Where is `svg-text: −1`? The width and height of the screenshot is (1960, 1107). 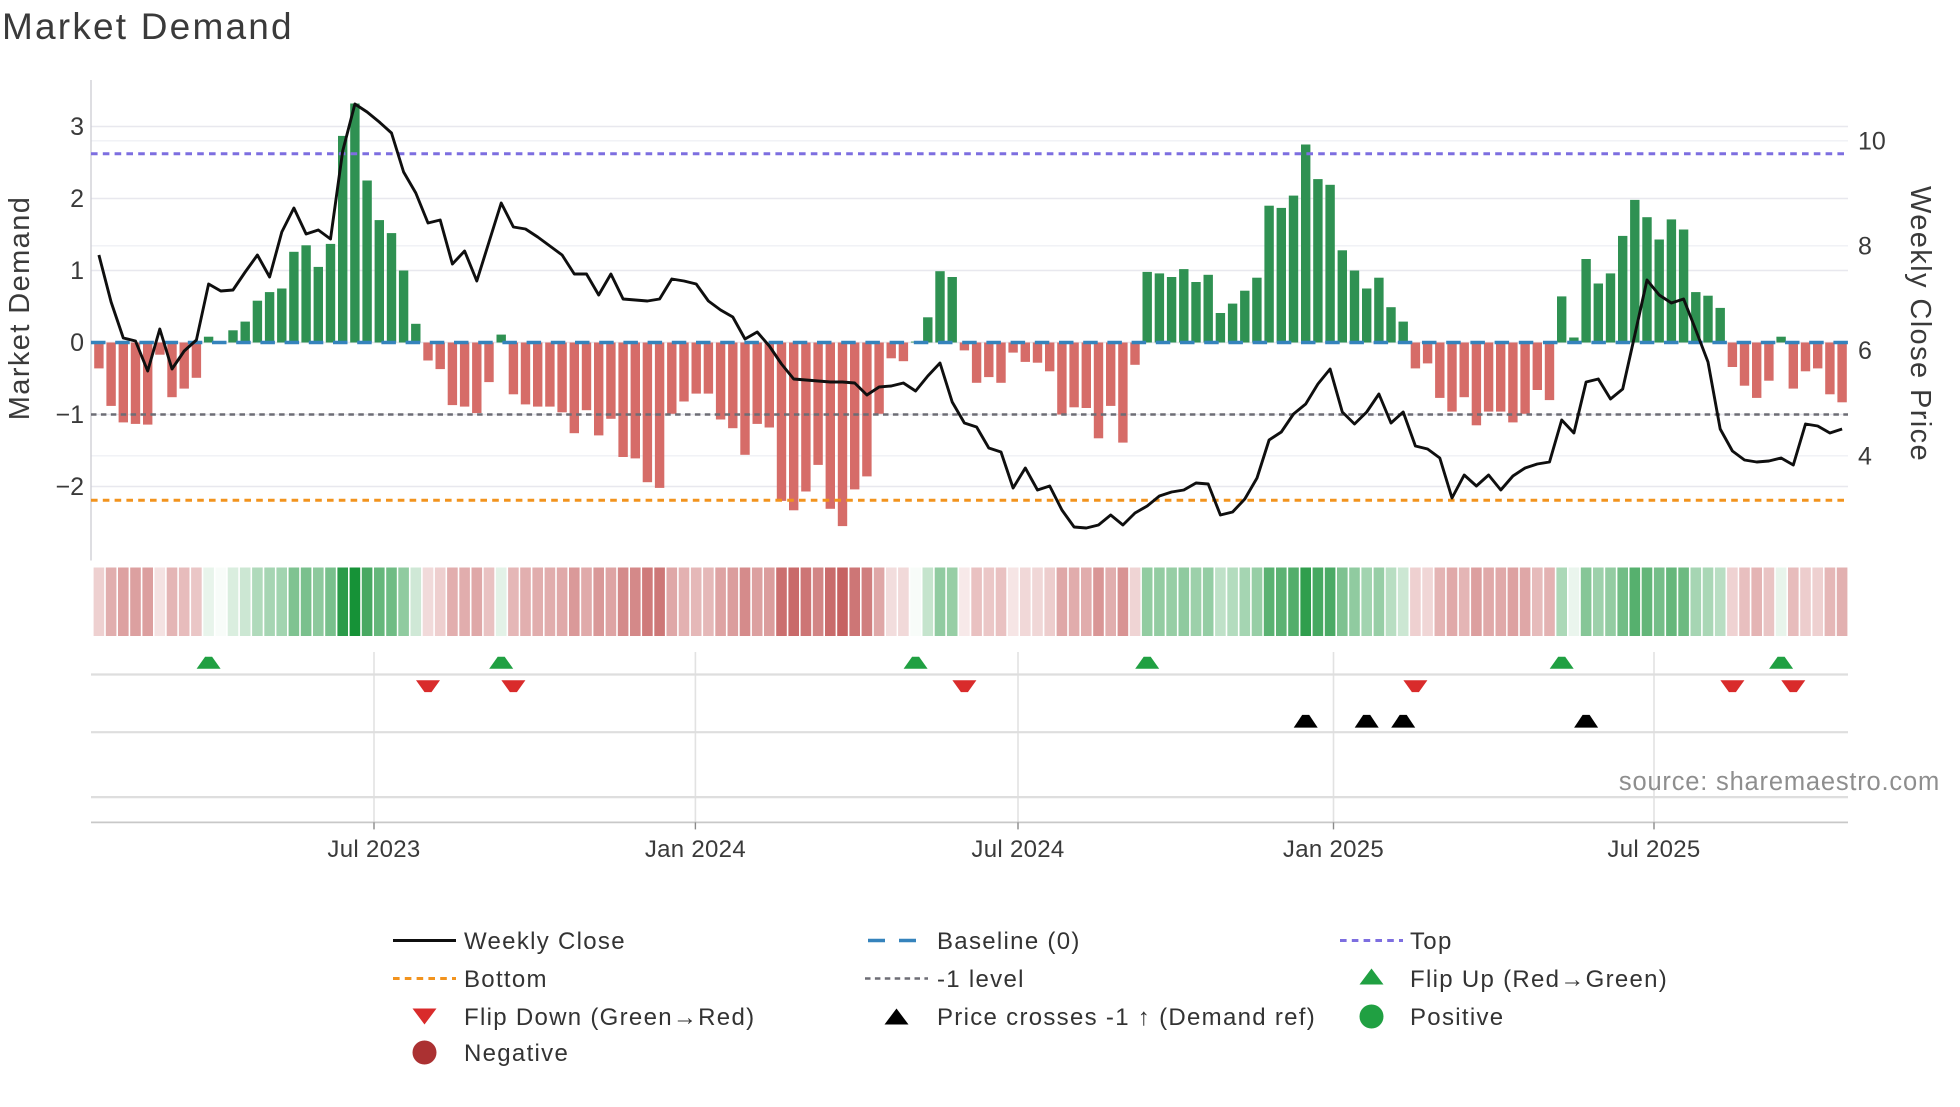
svg-text: −1 is located at coordinates (69, 415).